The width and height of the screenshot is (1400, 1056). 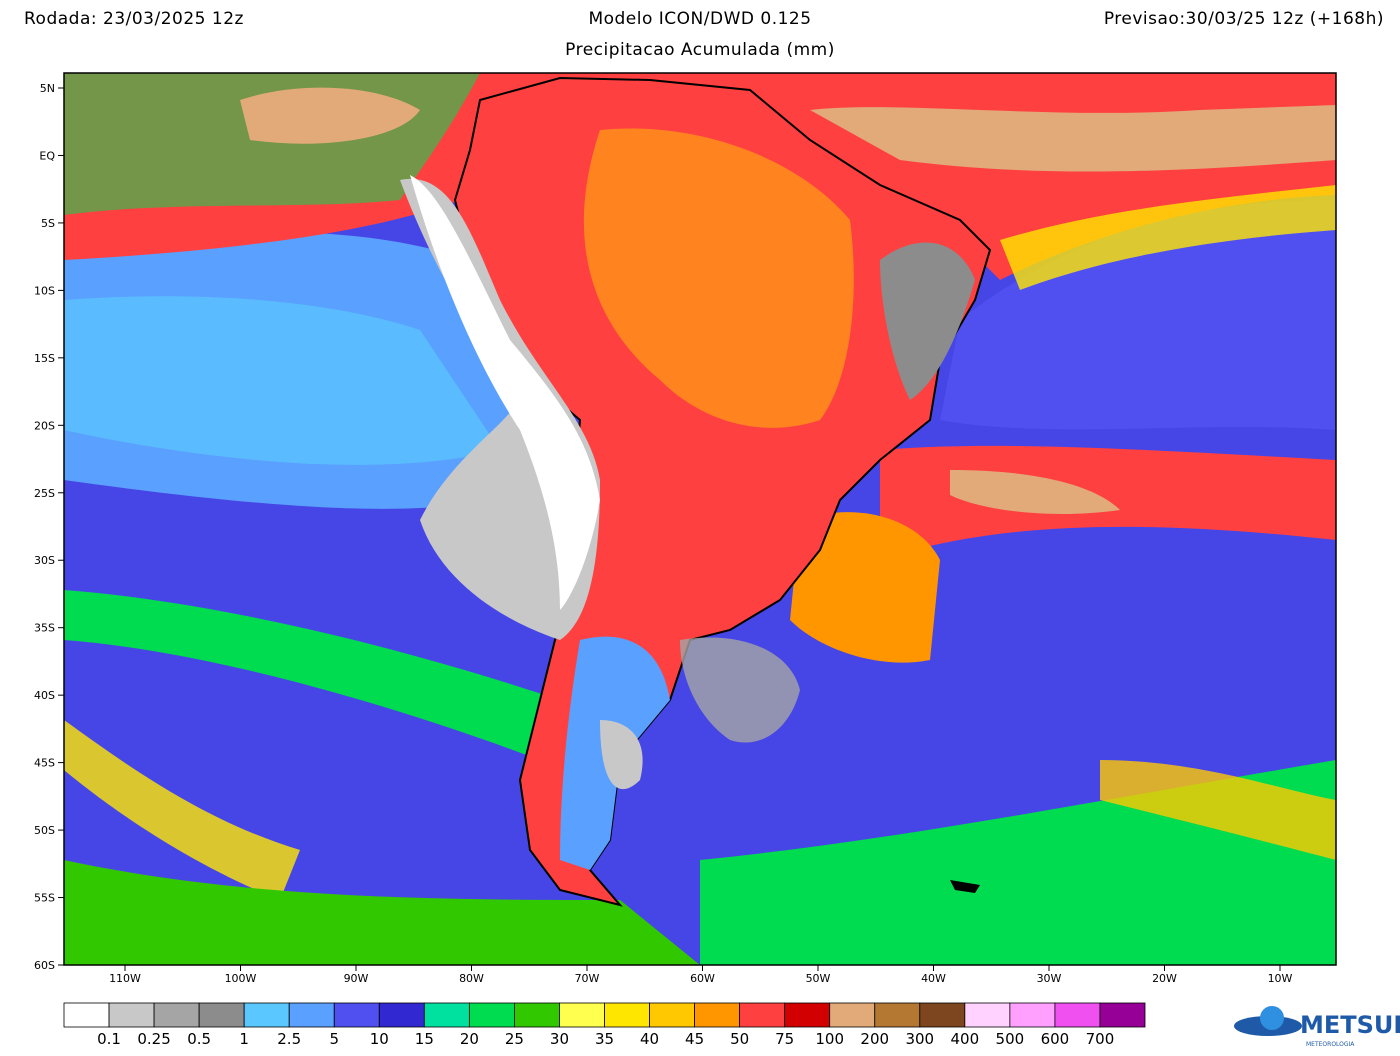 I want to click on lat-label: 20S, so click(x=44, y=425).